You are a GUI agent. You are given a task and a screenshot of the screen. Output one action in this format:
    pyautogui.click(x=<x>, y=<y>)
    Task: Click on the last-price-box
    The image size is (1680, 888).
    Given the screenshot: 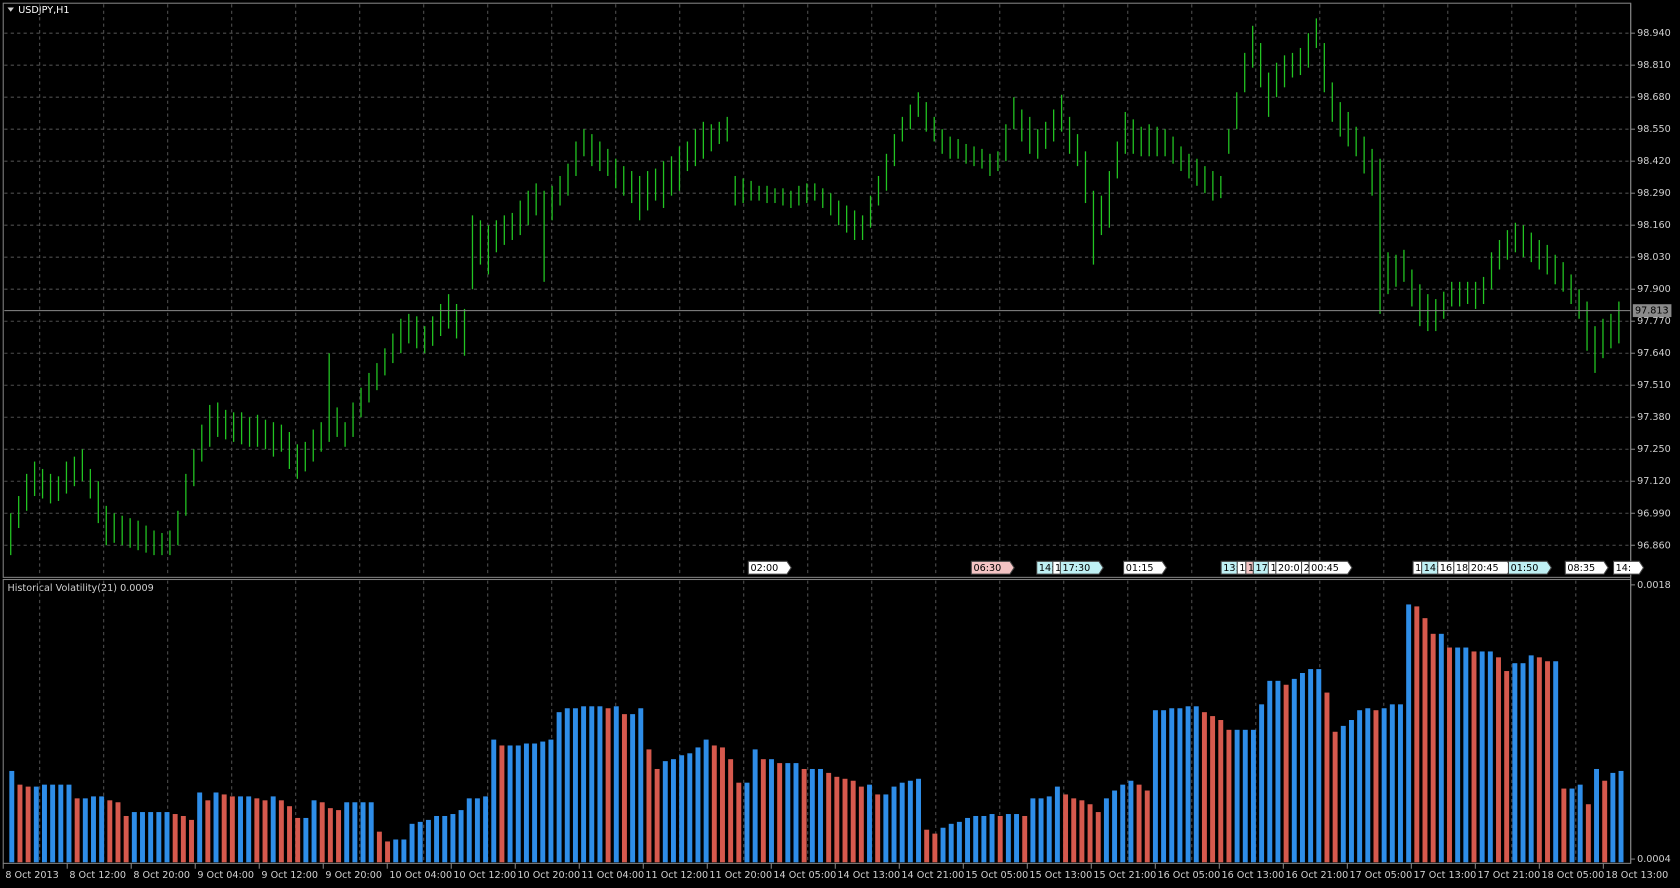 What is the action you would take?
    pyautogui.click(x=1652, y=311)
    